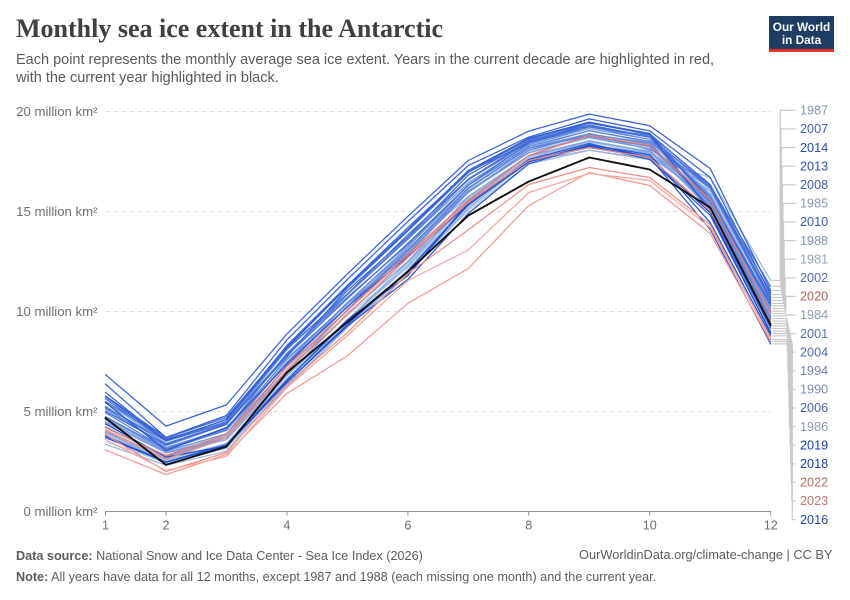 The image size is (850, 600). I want to click on svg-text: 2001, so click(814, 334).